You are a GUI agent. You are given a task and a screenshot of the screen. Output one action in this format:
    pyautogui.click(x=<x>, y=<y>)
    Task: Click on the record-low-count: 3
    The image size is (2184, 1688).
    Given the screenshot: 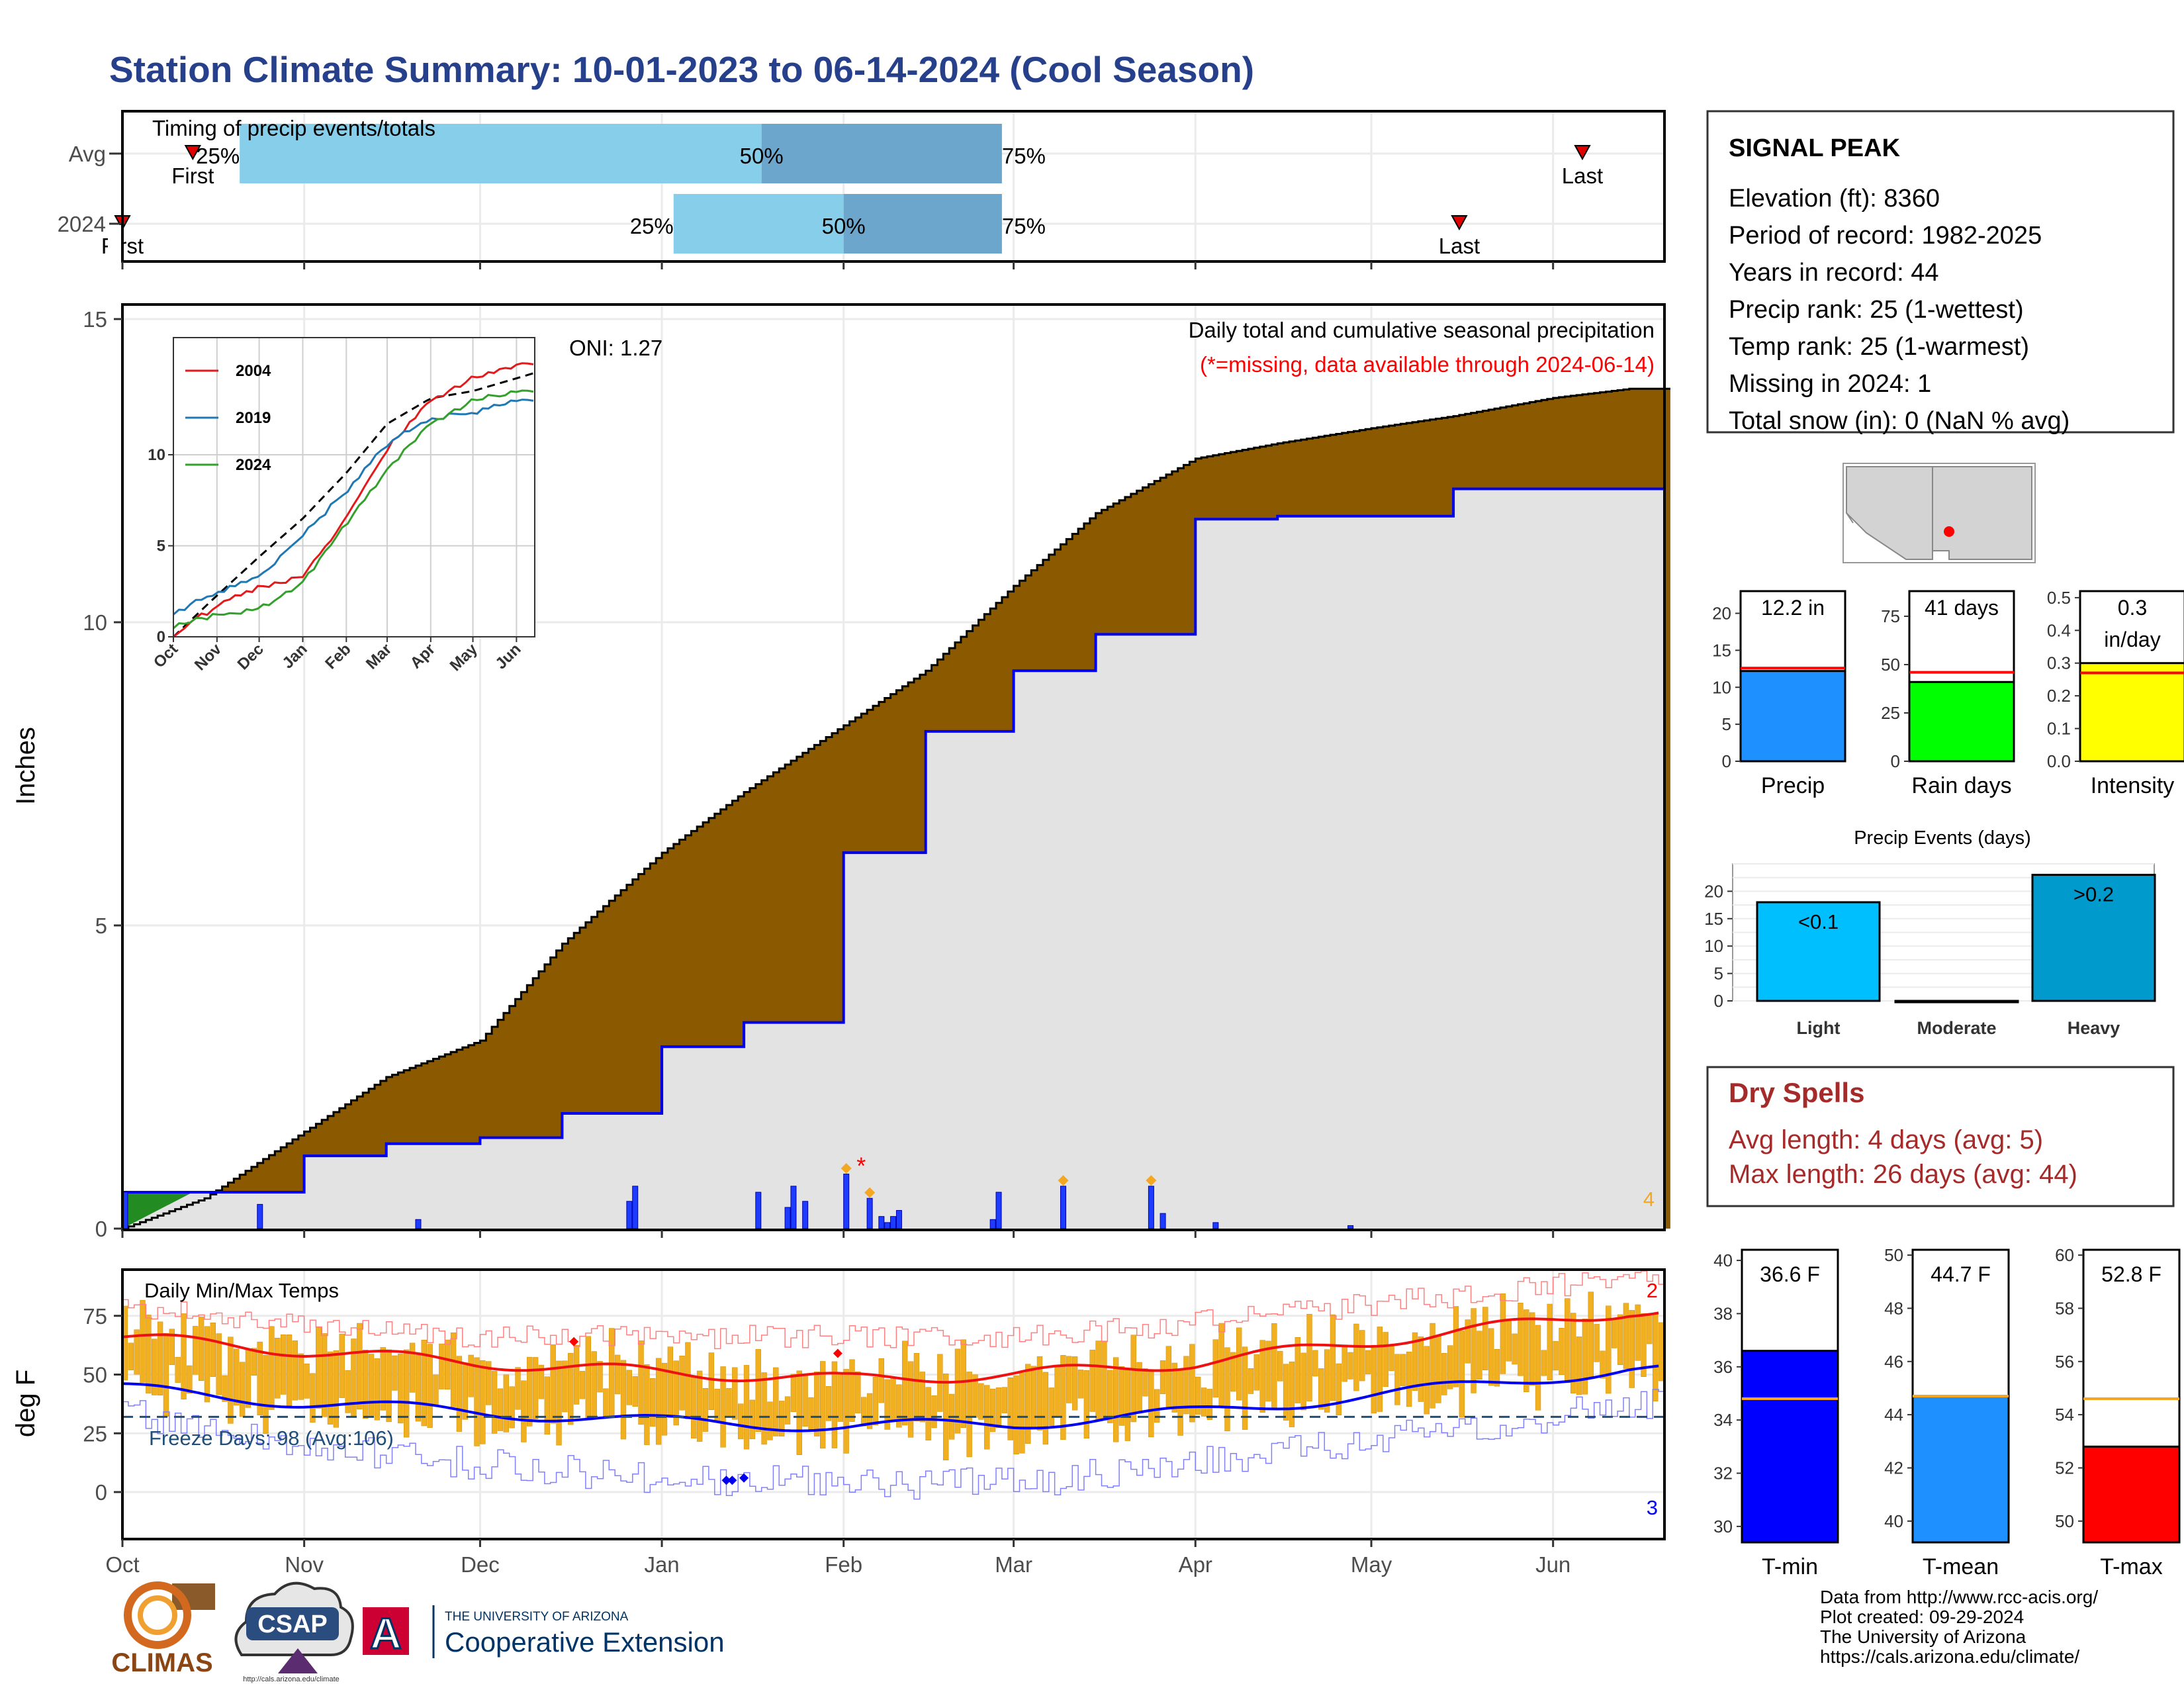 What is the action you would take?
    pyautogui.click(x=1652, y=1507)
    